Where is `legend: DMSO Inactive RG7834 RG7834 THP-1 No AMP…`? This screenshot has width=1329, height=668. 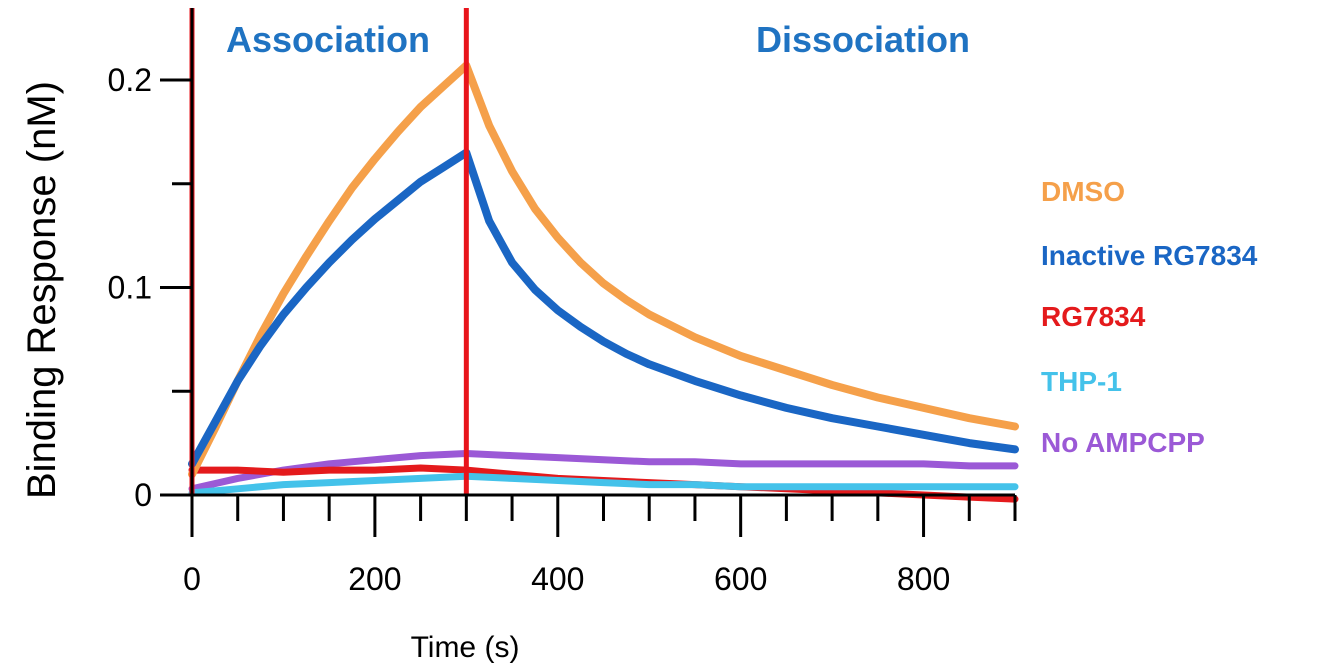 legend: DMSO Inactive RG7834 RG7834 THP-1 No AMP… is located at coordinates (1149, 317).